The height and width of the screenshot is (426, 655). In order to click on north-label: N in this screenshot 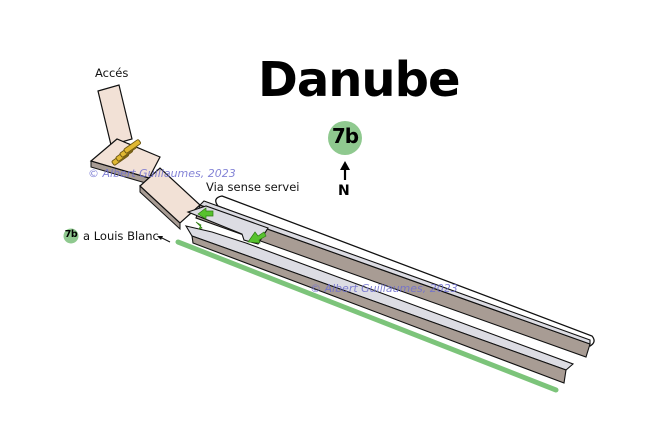, I will do `click(344, 191)`.